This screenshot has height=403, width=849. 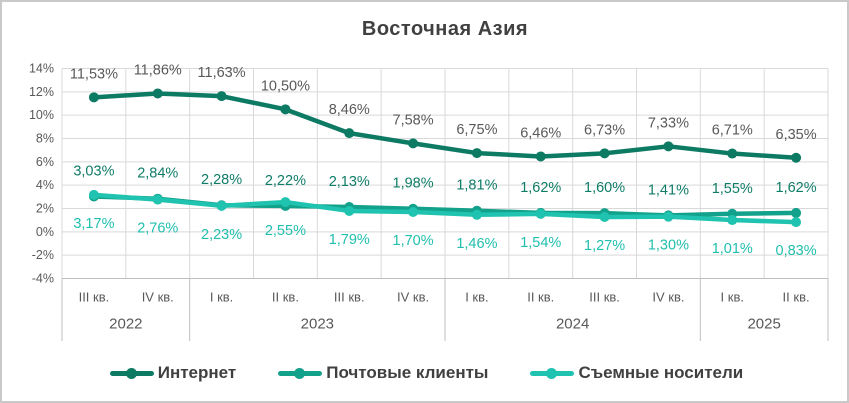 I want to click on data-label: 6,73%, so click(x=604, y=130).